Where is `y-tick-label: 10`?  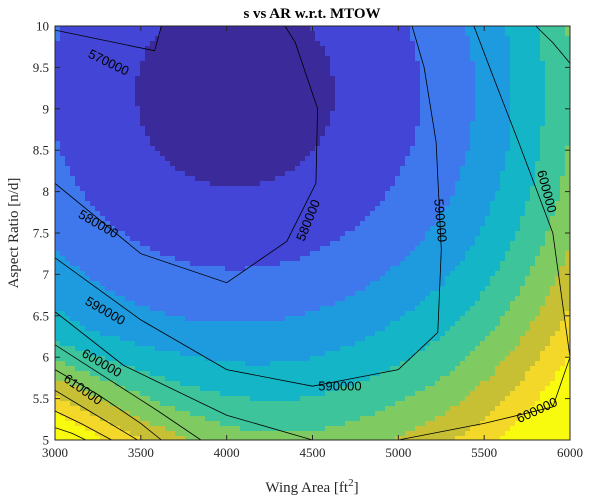 y-tick-label: 10 is located at coordinates (42, 26).